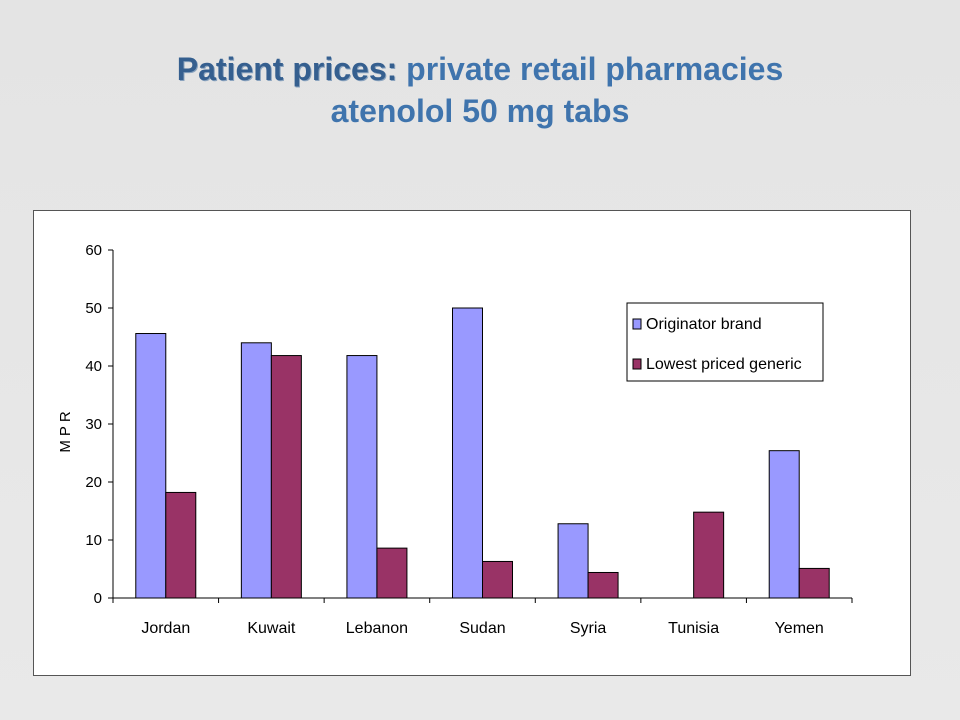 Image resolution: width=960 pixels, height=720 pixels. What do you see at coordinates (93, 308) in the screenshot?
I see `y-tick-label: 50` at bounding box center [93, 308].